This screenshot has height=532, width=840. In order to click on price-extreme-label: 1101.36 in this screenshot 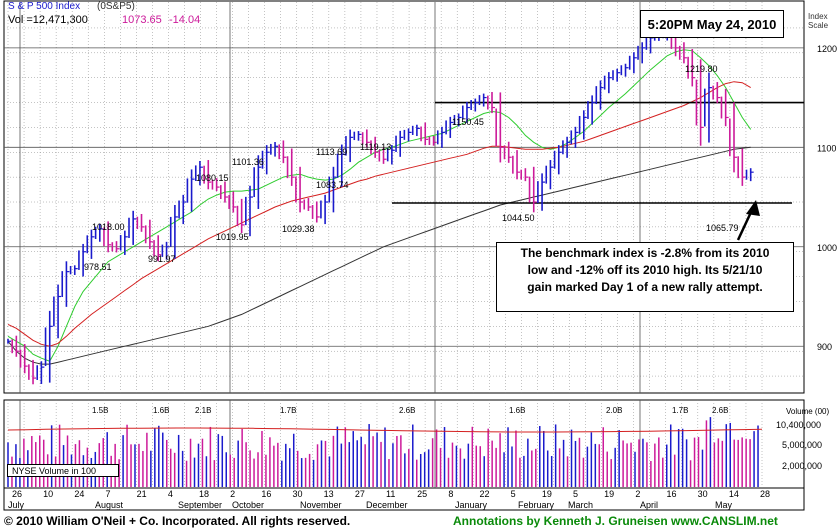, I will do `click(248, 162)`.